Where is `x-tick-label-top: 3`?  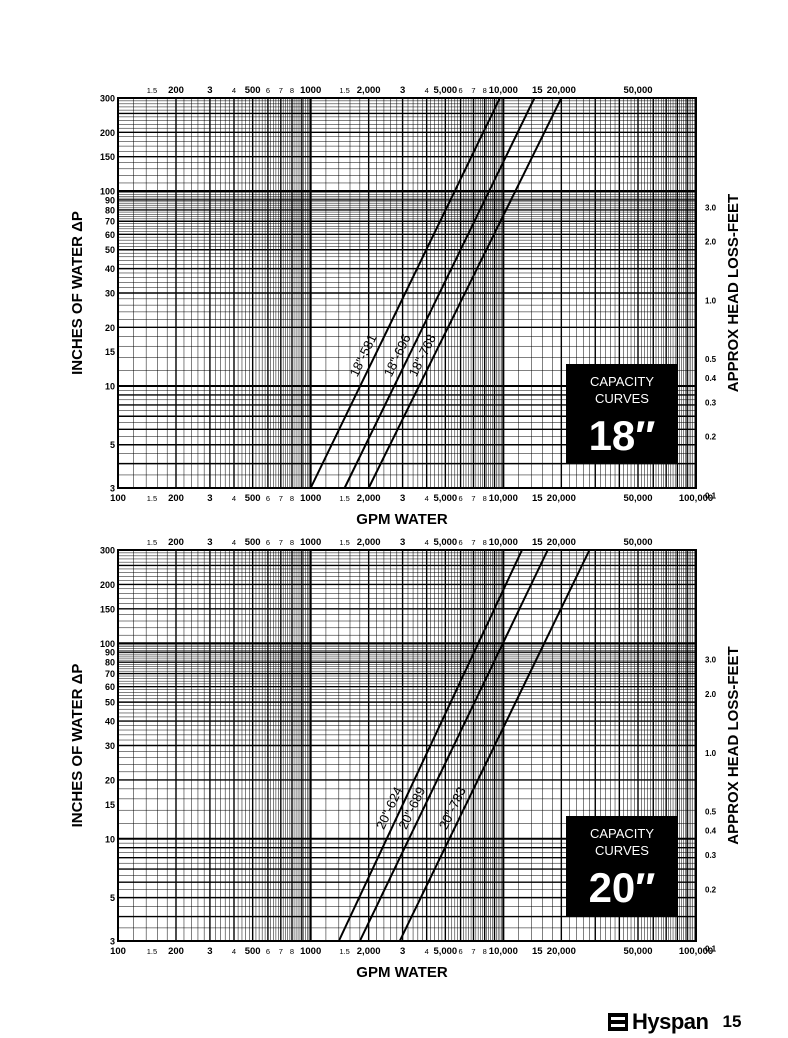 x-tick-label-top: 3 is located at coordinates (402, 90).